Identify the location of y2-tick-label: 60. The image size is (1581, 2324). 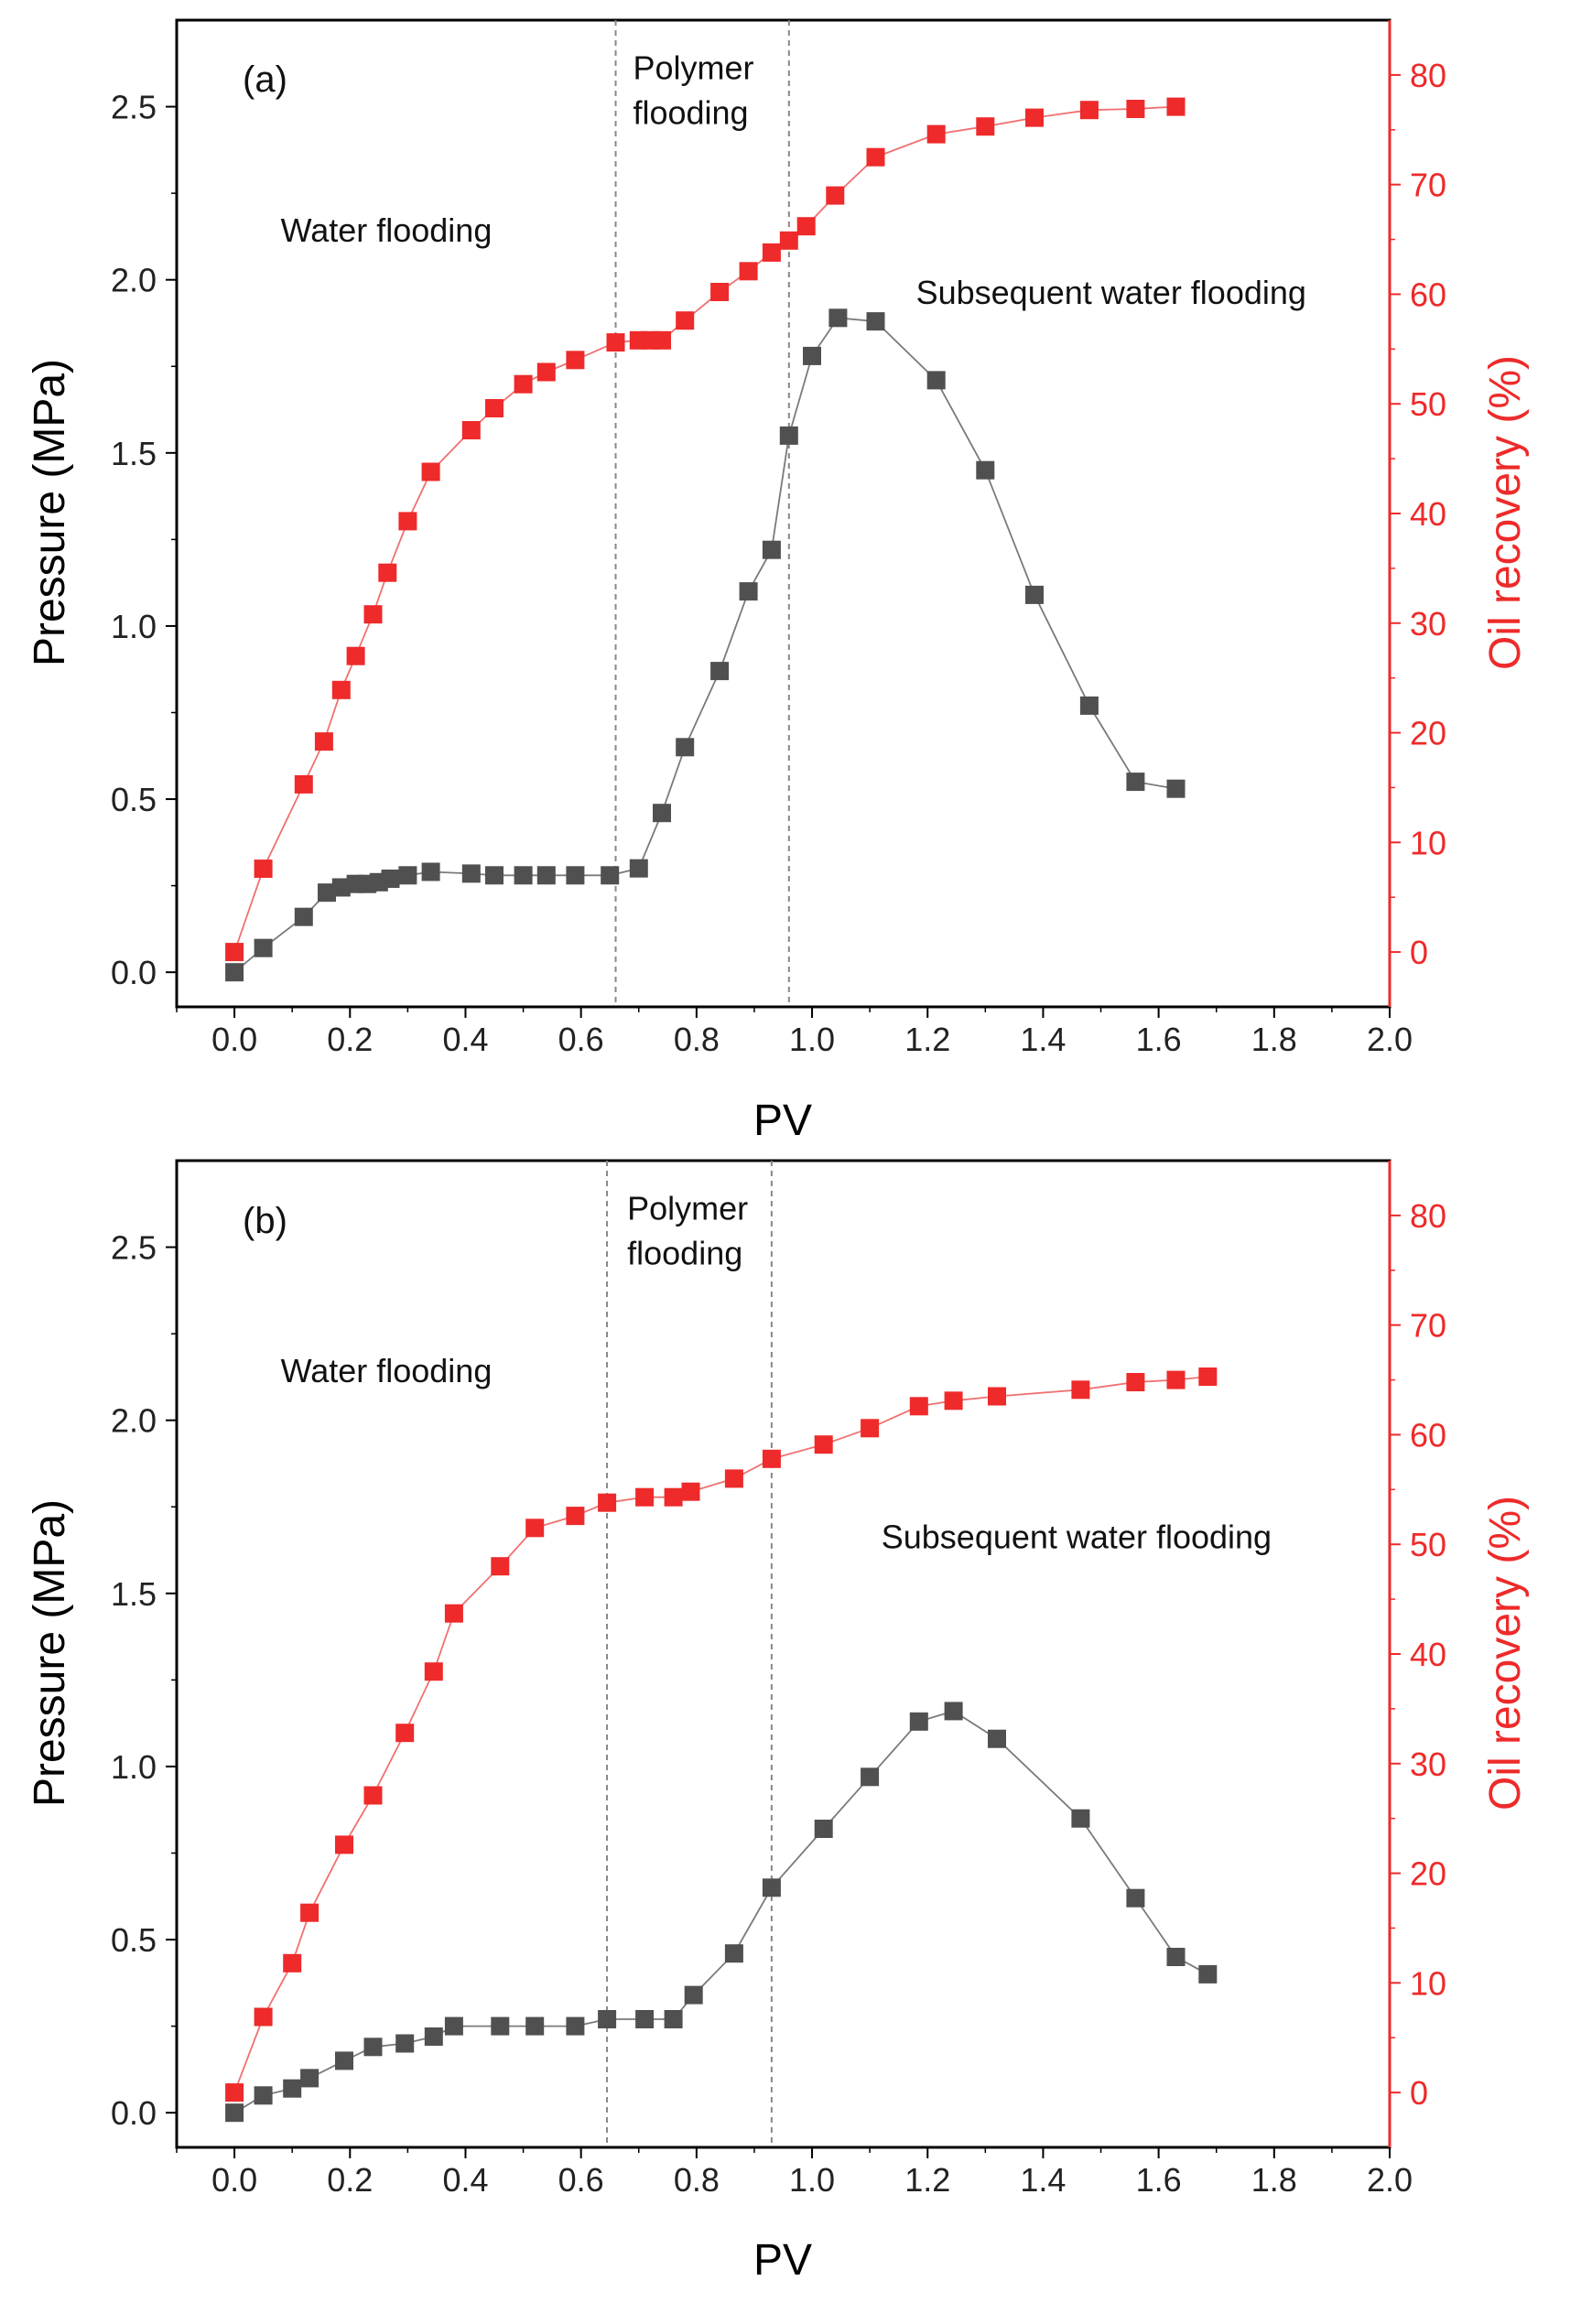
(1428, 294).